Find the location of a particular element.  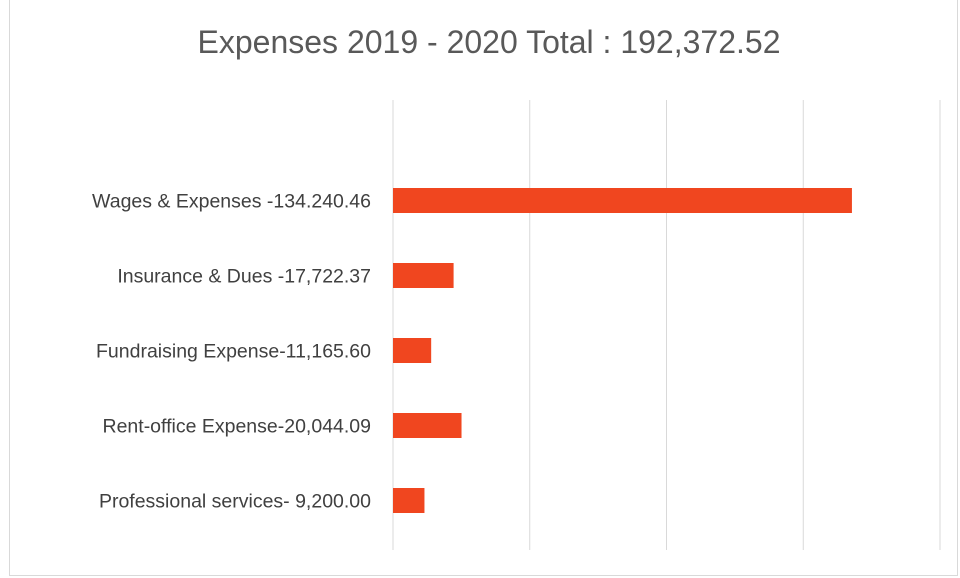

category-label-4: Professional services- 9,200.00 is located at coordinates (235, 502).